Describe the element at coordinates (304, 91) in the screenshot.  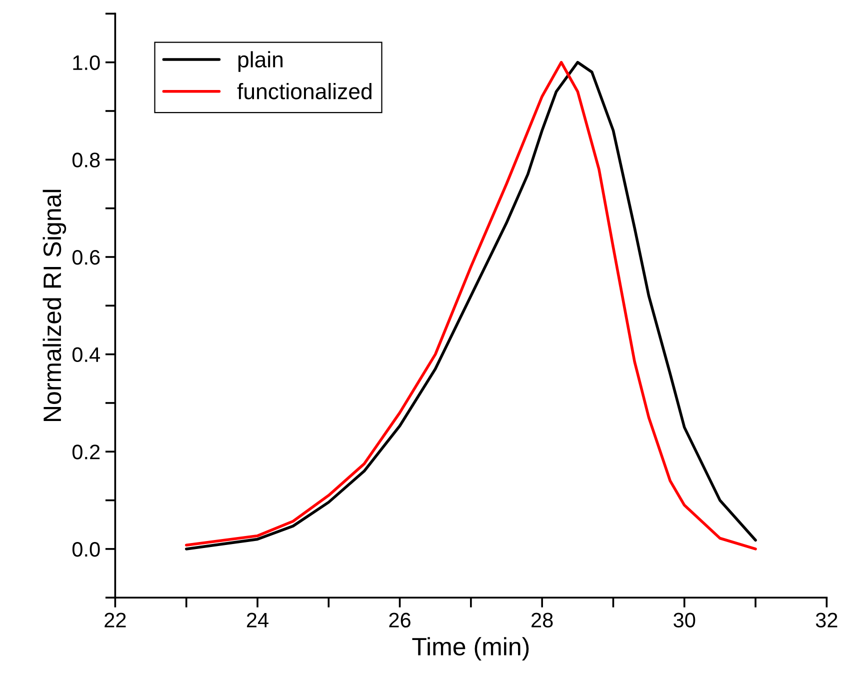
I see `legend-label: functionalized` at that location.